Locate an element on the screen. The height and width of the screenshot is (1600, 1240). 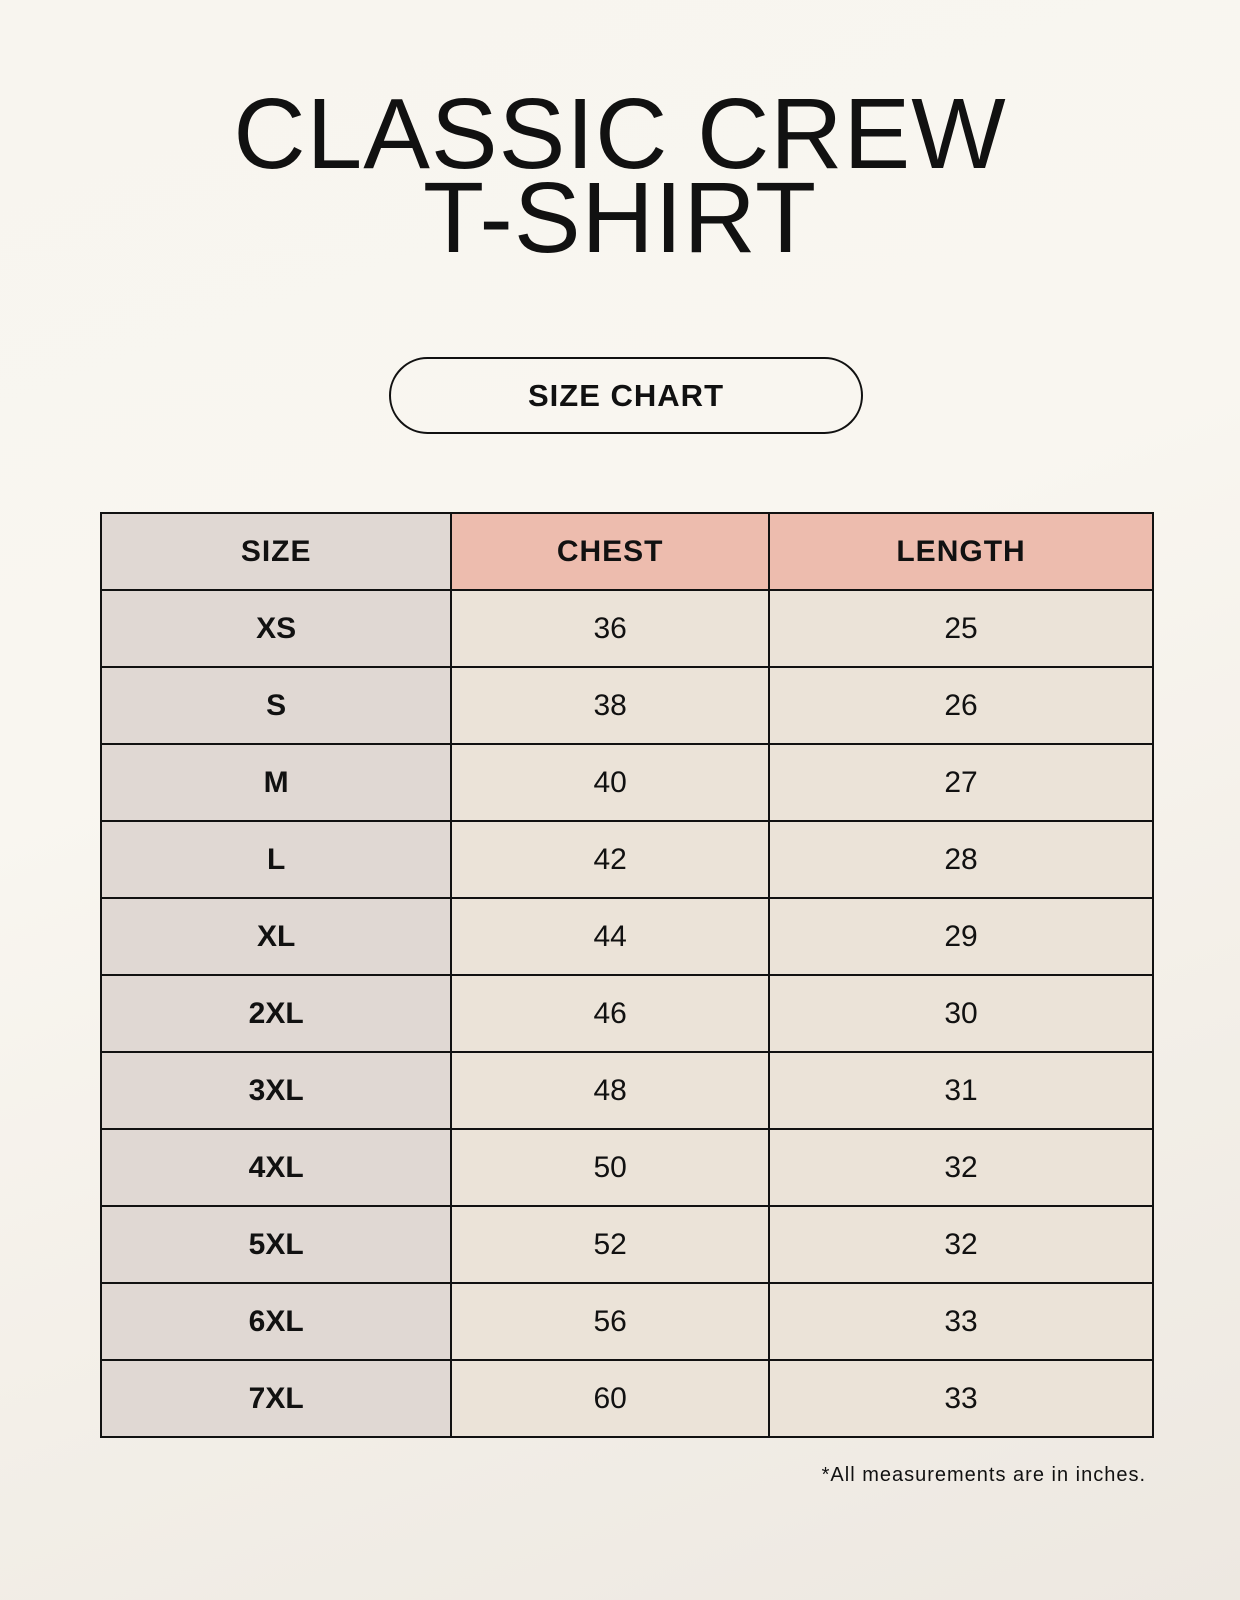
table-row: XL 44 29 is located at coordinates (626, 936).